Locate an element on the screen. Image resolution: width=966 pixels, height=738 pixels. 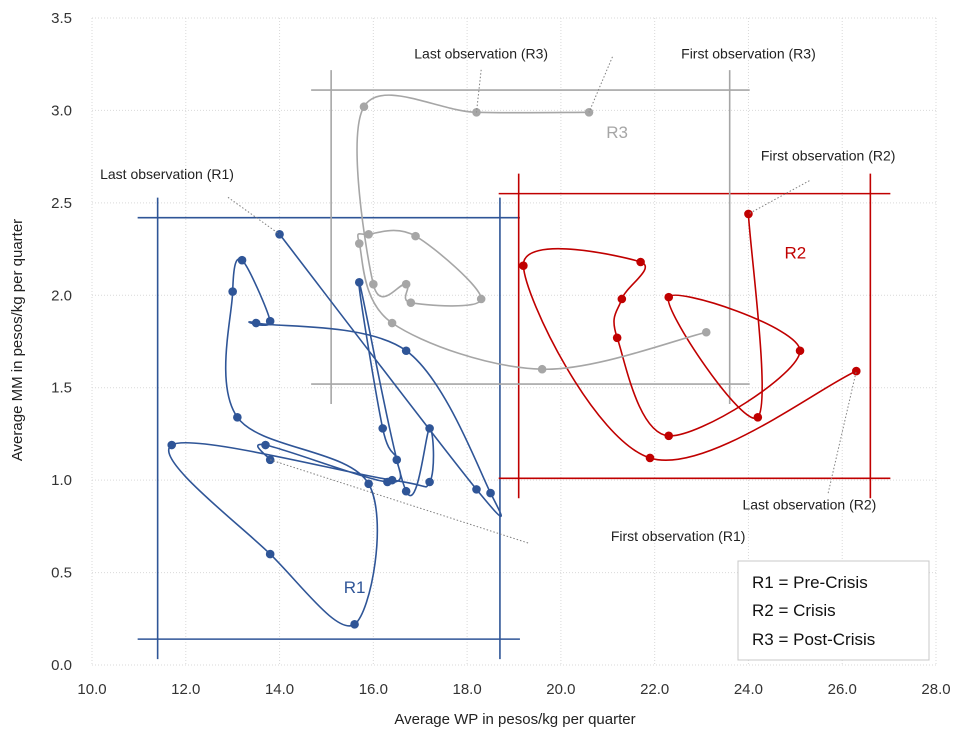
region-label: R1 is located at coordinates (355, 587).